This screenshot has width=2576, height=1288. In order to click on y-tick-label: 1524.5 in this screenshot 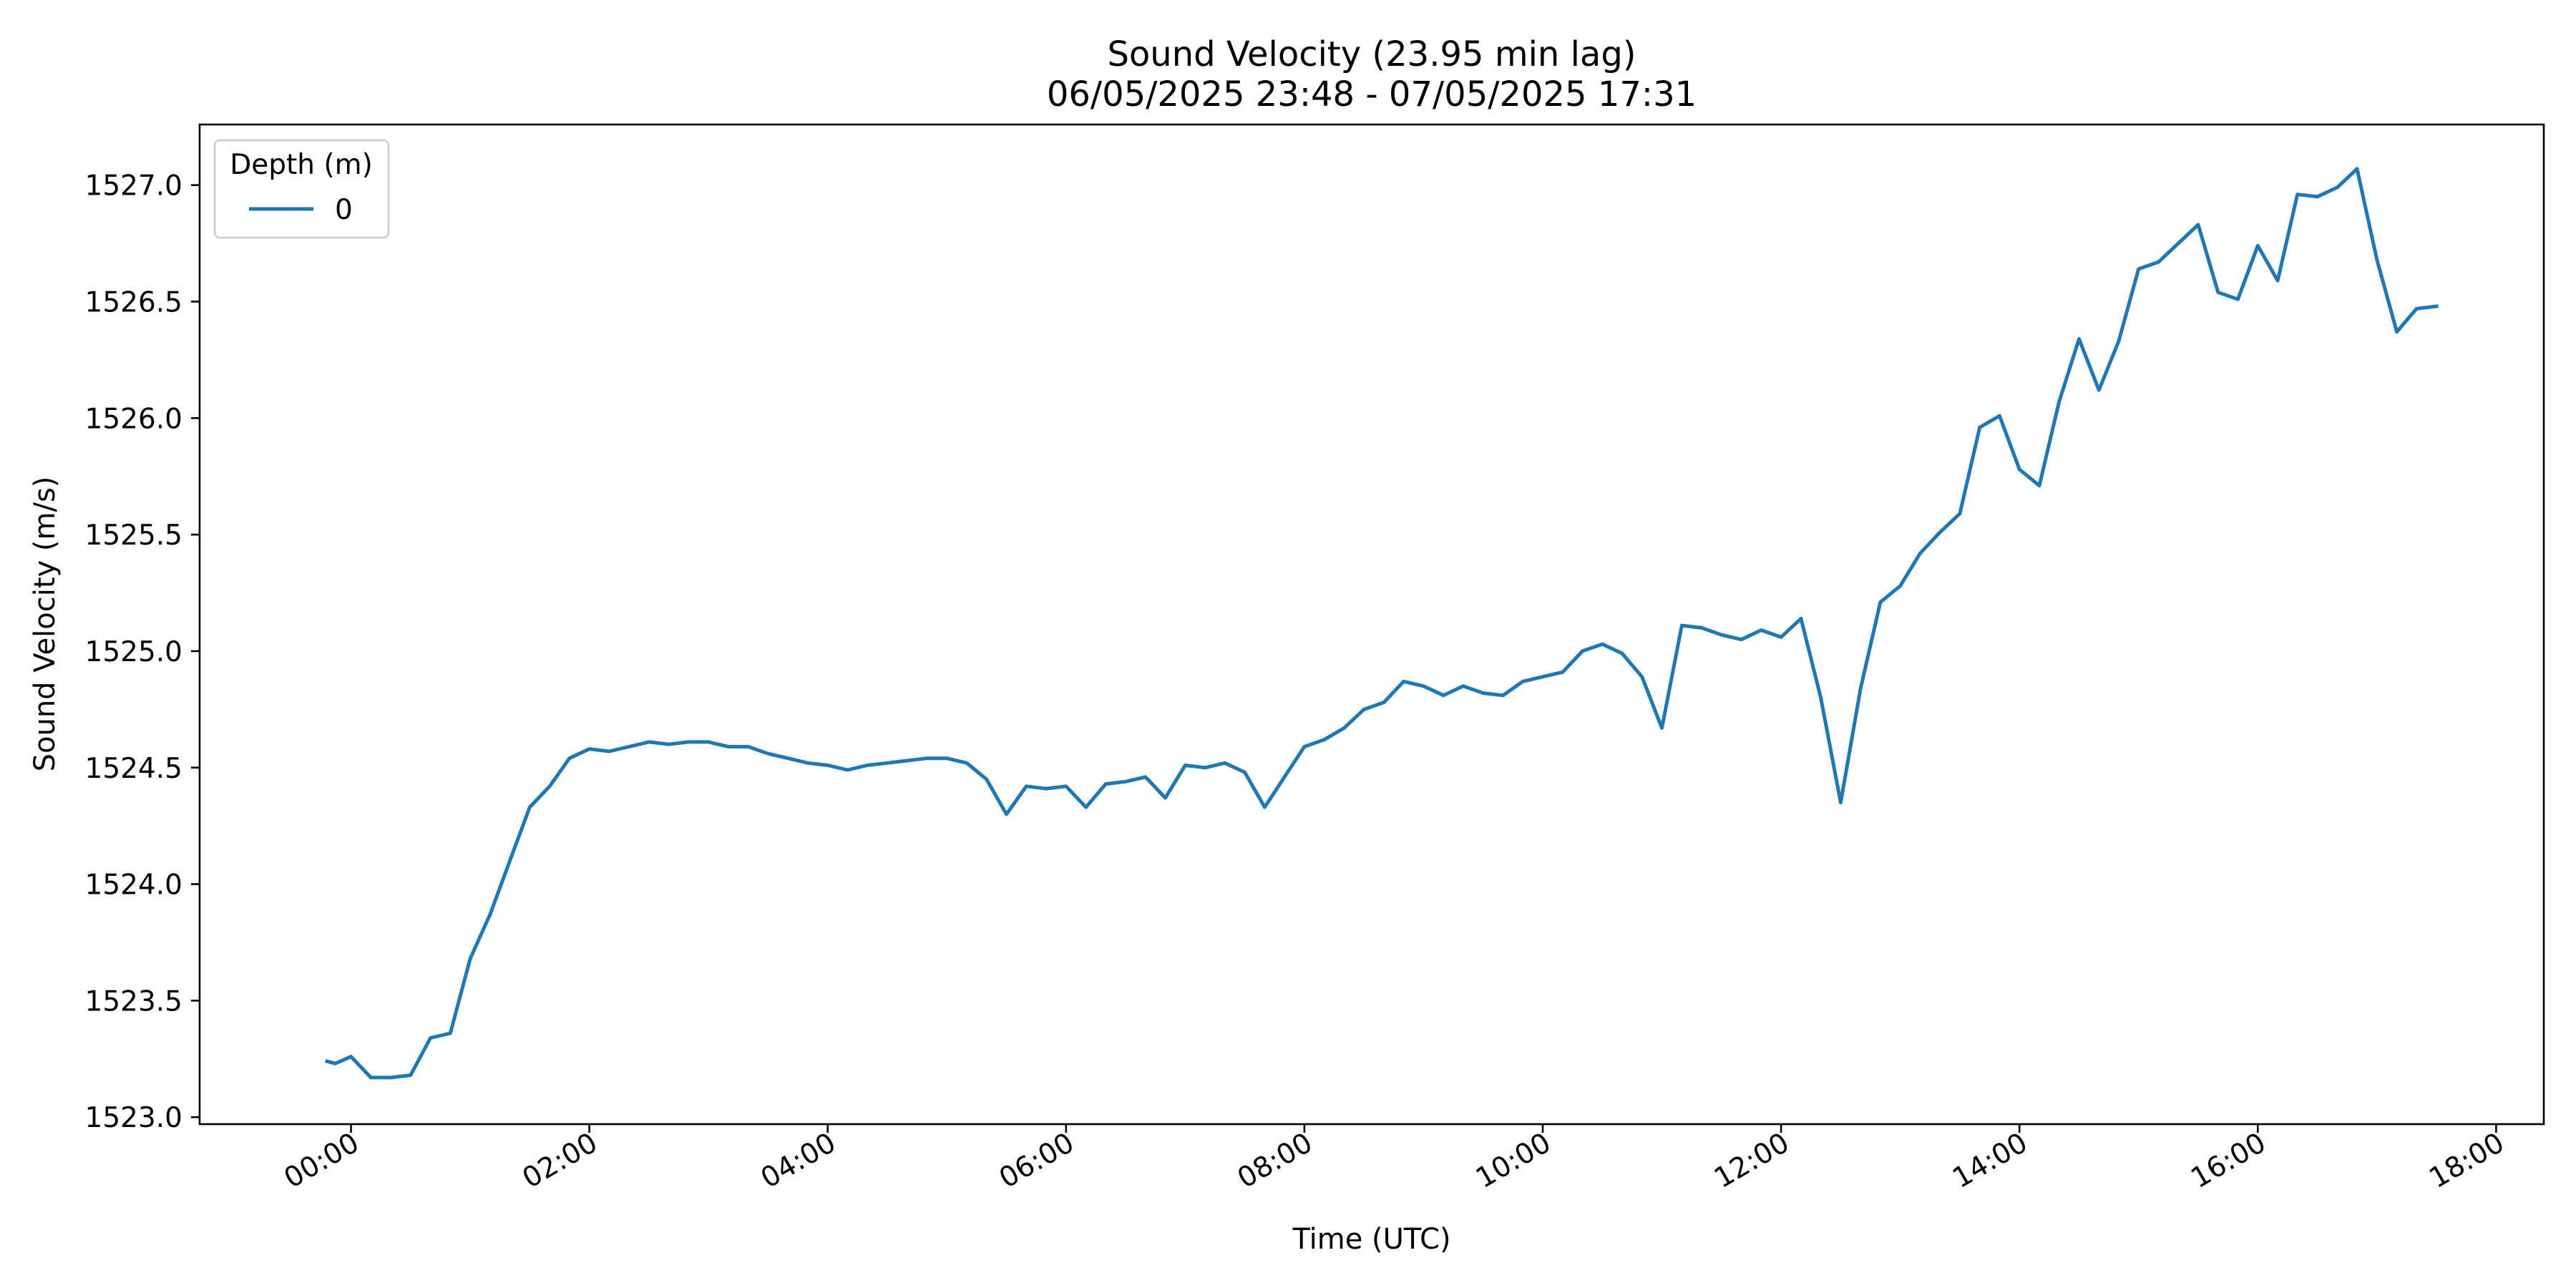, I will do `click(133, 769)`.